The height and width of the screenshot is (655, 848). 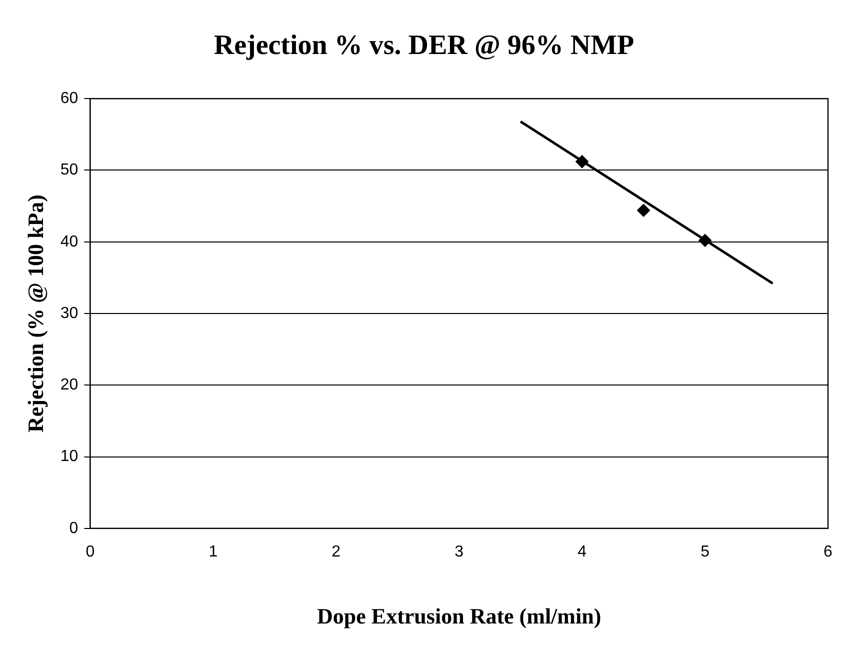 What do you see at coordinates (69, 241) in the screenshot?
I see `y-tick-label: 40` at bounding box center [69, 241].